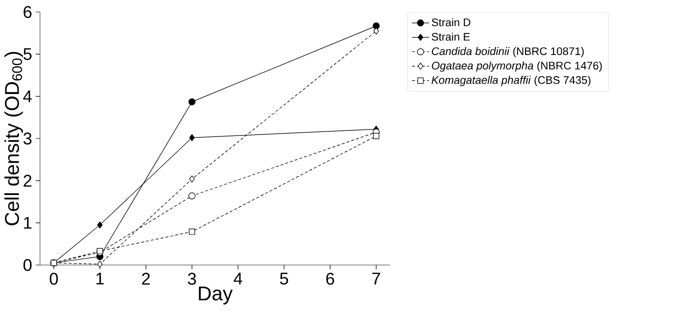 This screenshot has width=687, height=321. What do you see at coordinates (28, 12) in the screenshot?
I see `y-tick-label: 6` at bounding box center [28, 12].